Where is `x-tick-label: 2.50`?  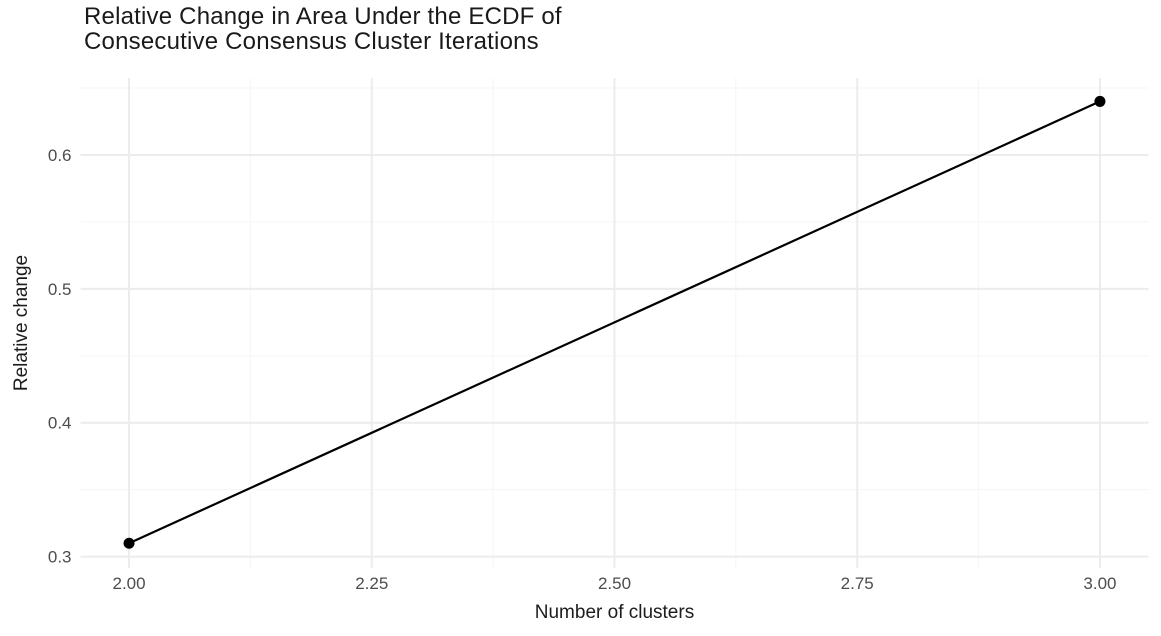 x-tick-label: 2.50 is located at coordinates (614, 583).